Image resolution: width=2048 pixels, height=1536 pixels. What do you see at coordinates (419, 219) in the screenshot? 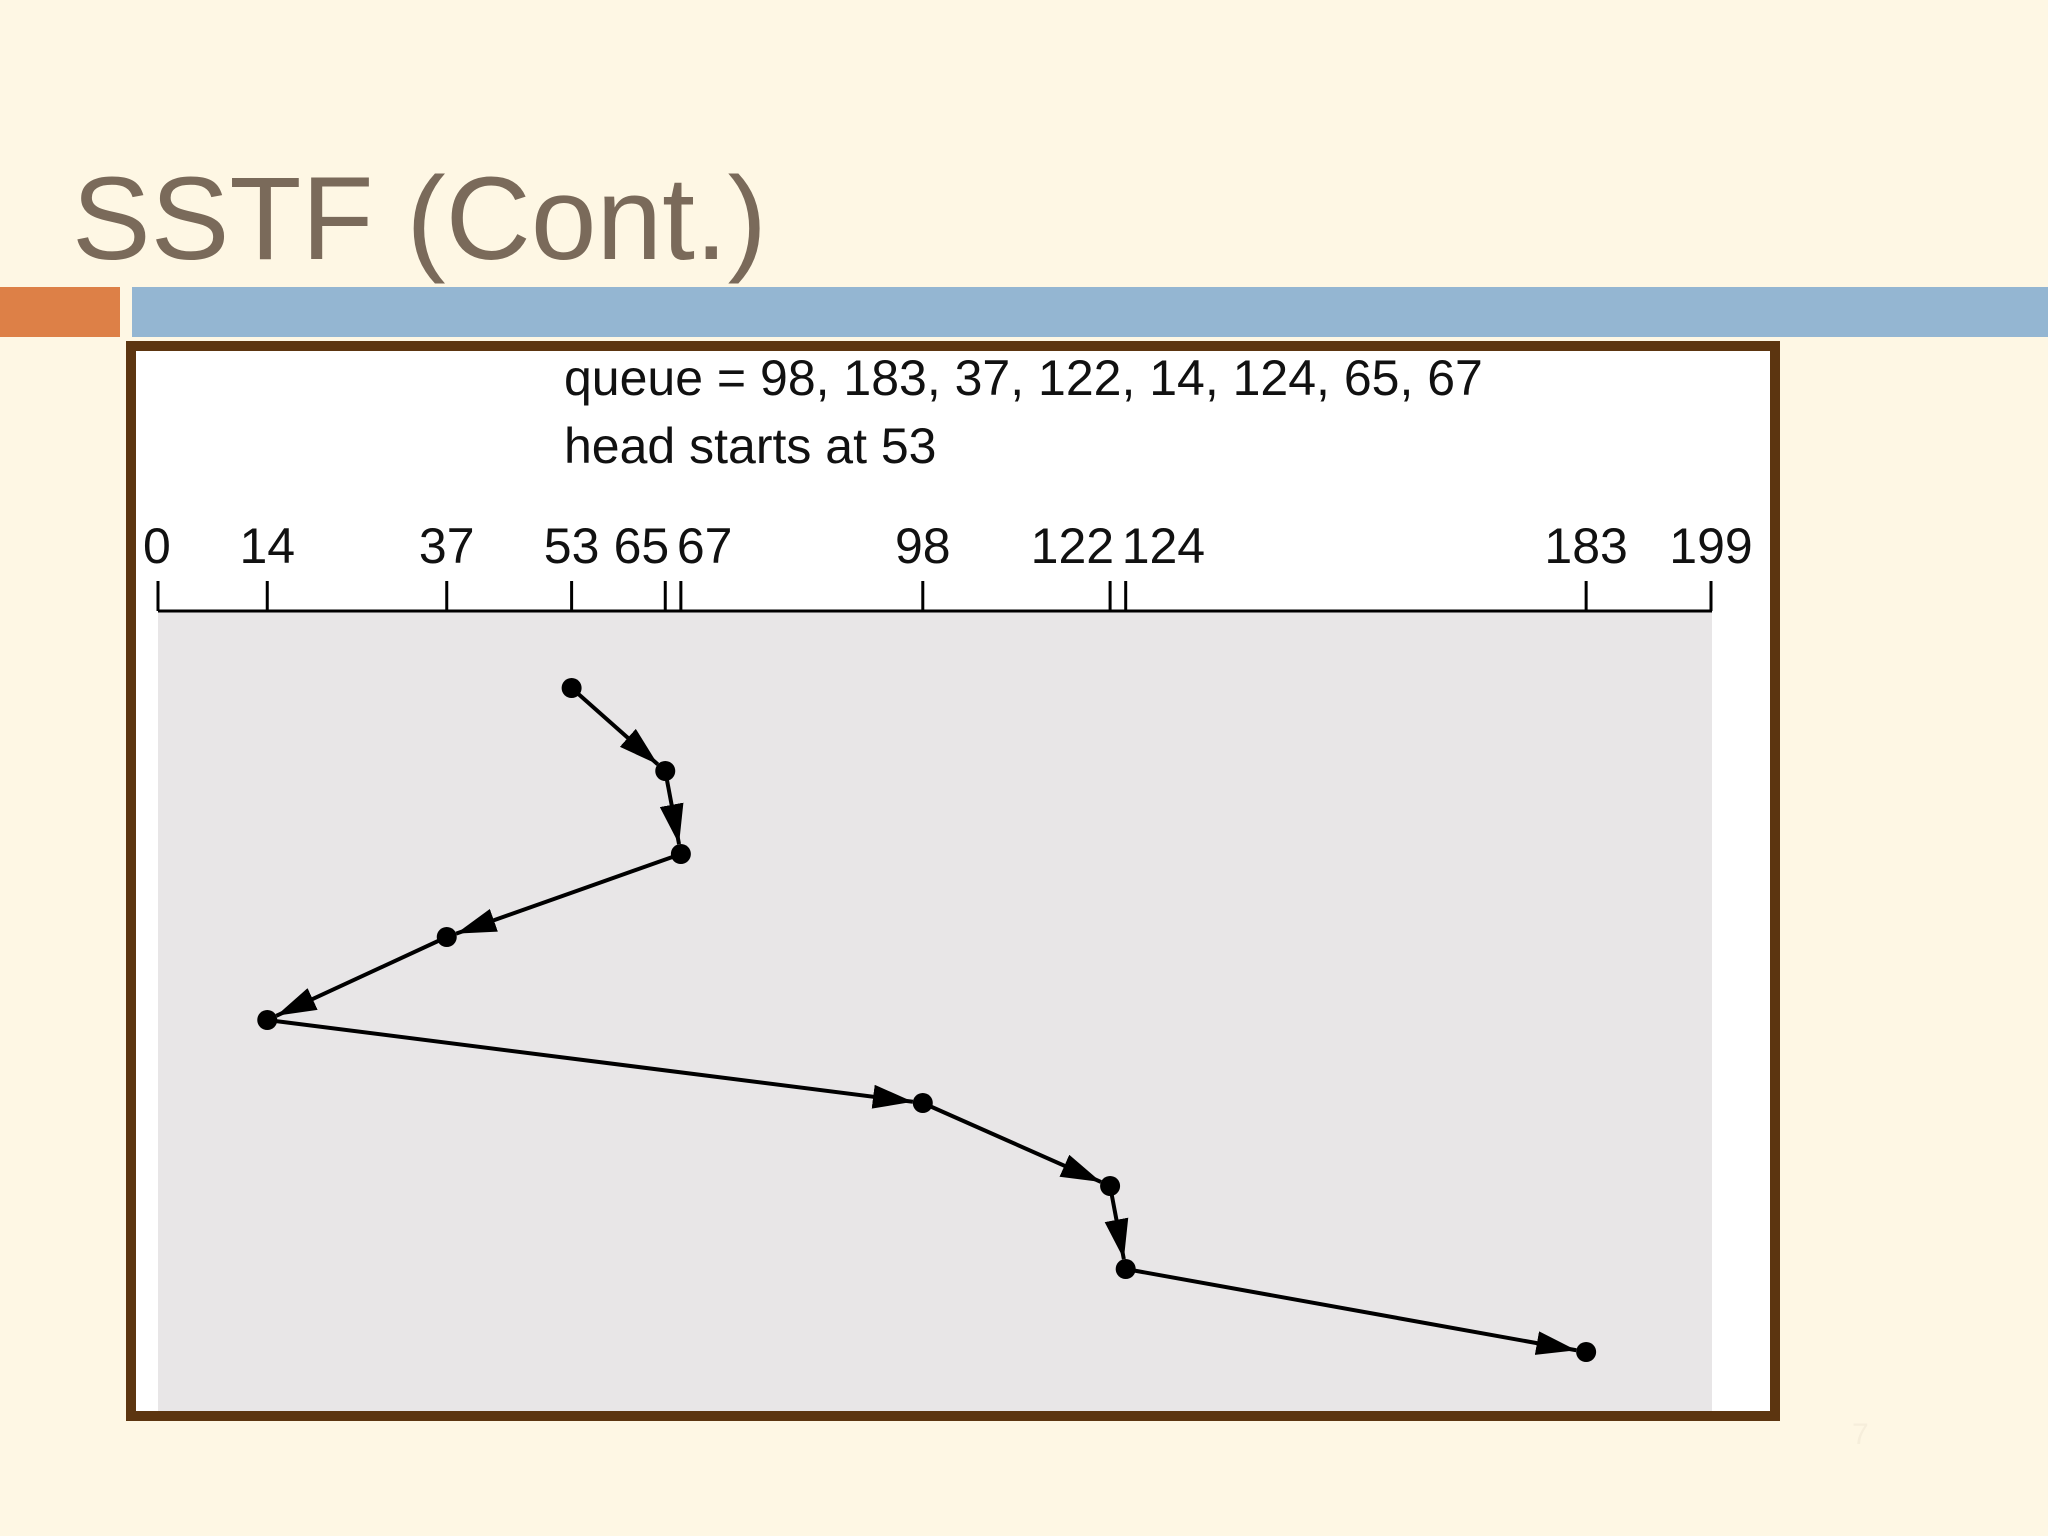
I see `slide-title: SSTF (Cont.)` at bounding box center [419, 219].